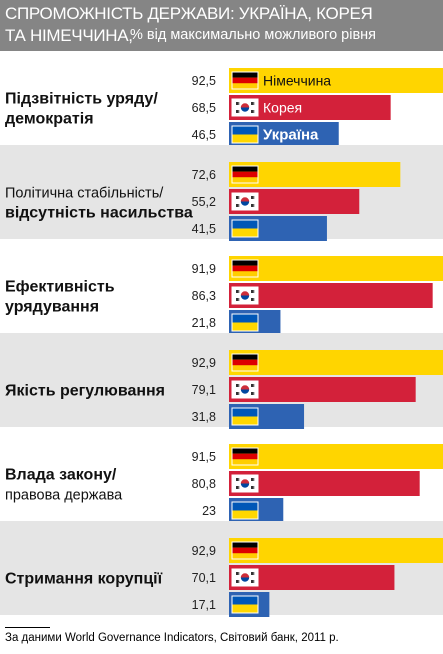  Describe the element at coordinates (204, 202) in the screenshot. I see `value-label: 55,2` at that location.